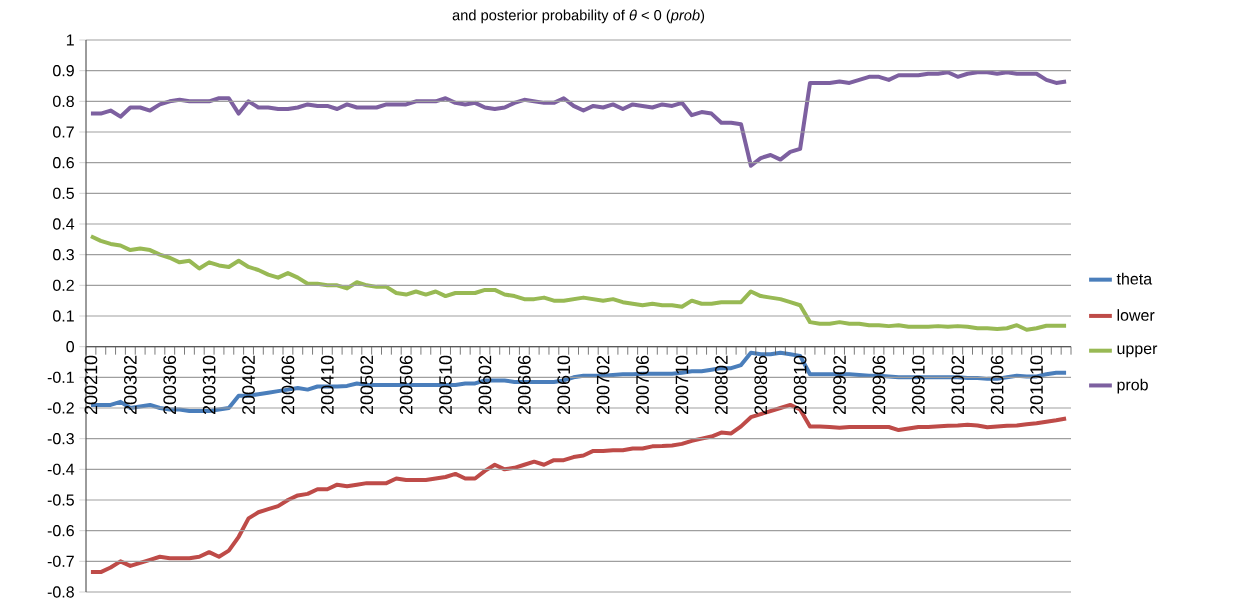 Image resolution: width=1242 pixels, height=612 pixels. I want to click on x-tick-label: 200910, so click(918, 385).